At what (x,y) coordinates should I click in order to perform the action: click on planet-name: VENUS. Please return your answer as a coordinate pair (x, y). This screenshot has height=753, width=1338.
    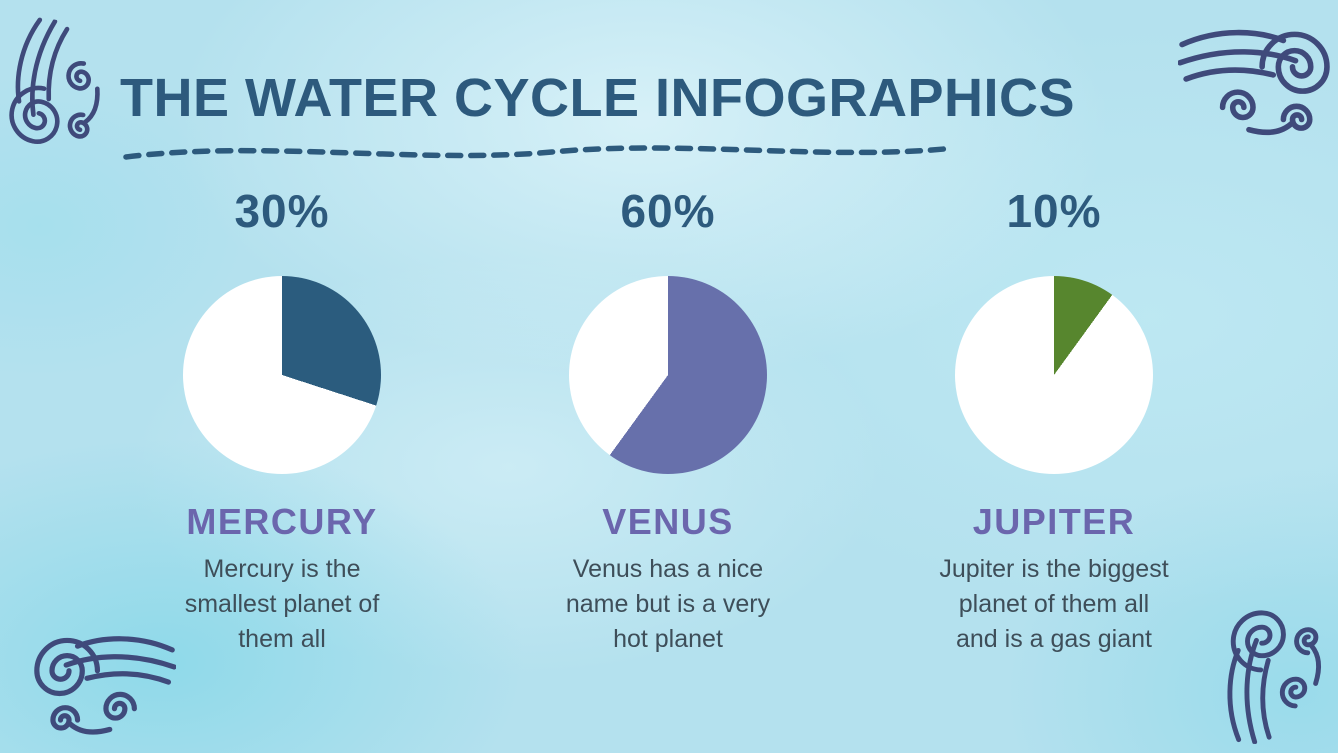
    Looking at the image, I should click on (668, 521).